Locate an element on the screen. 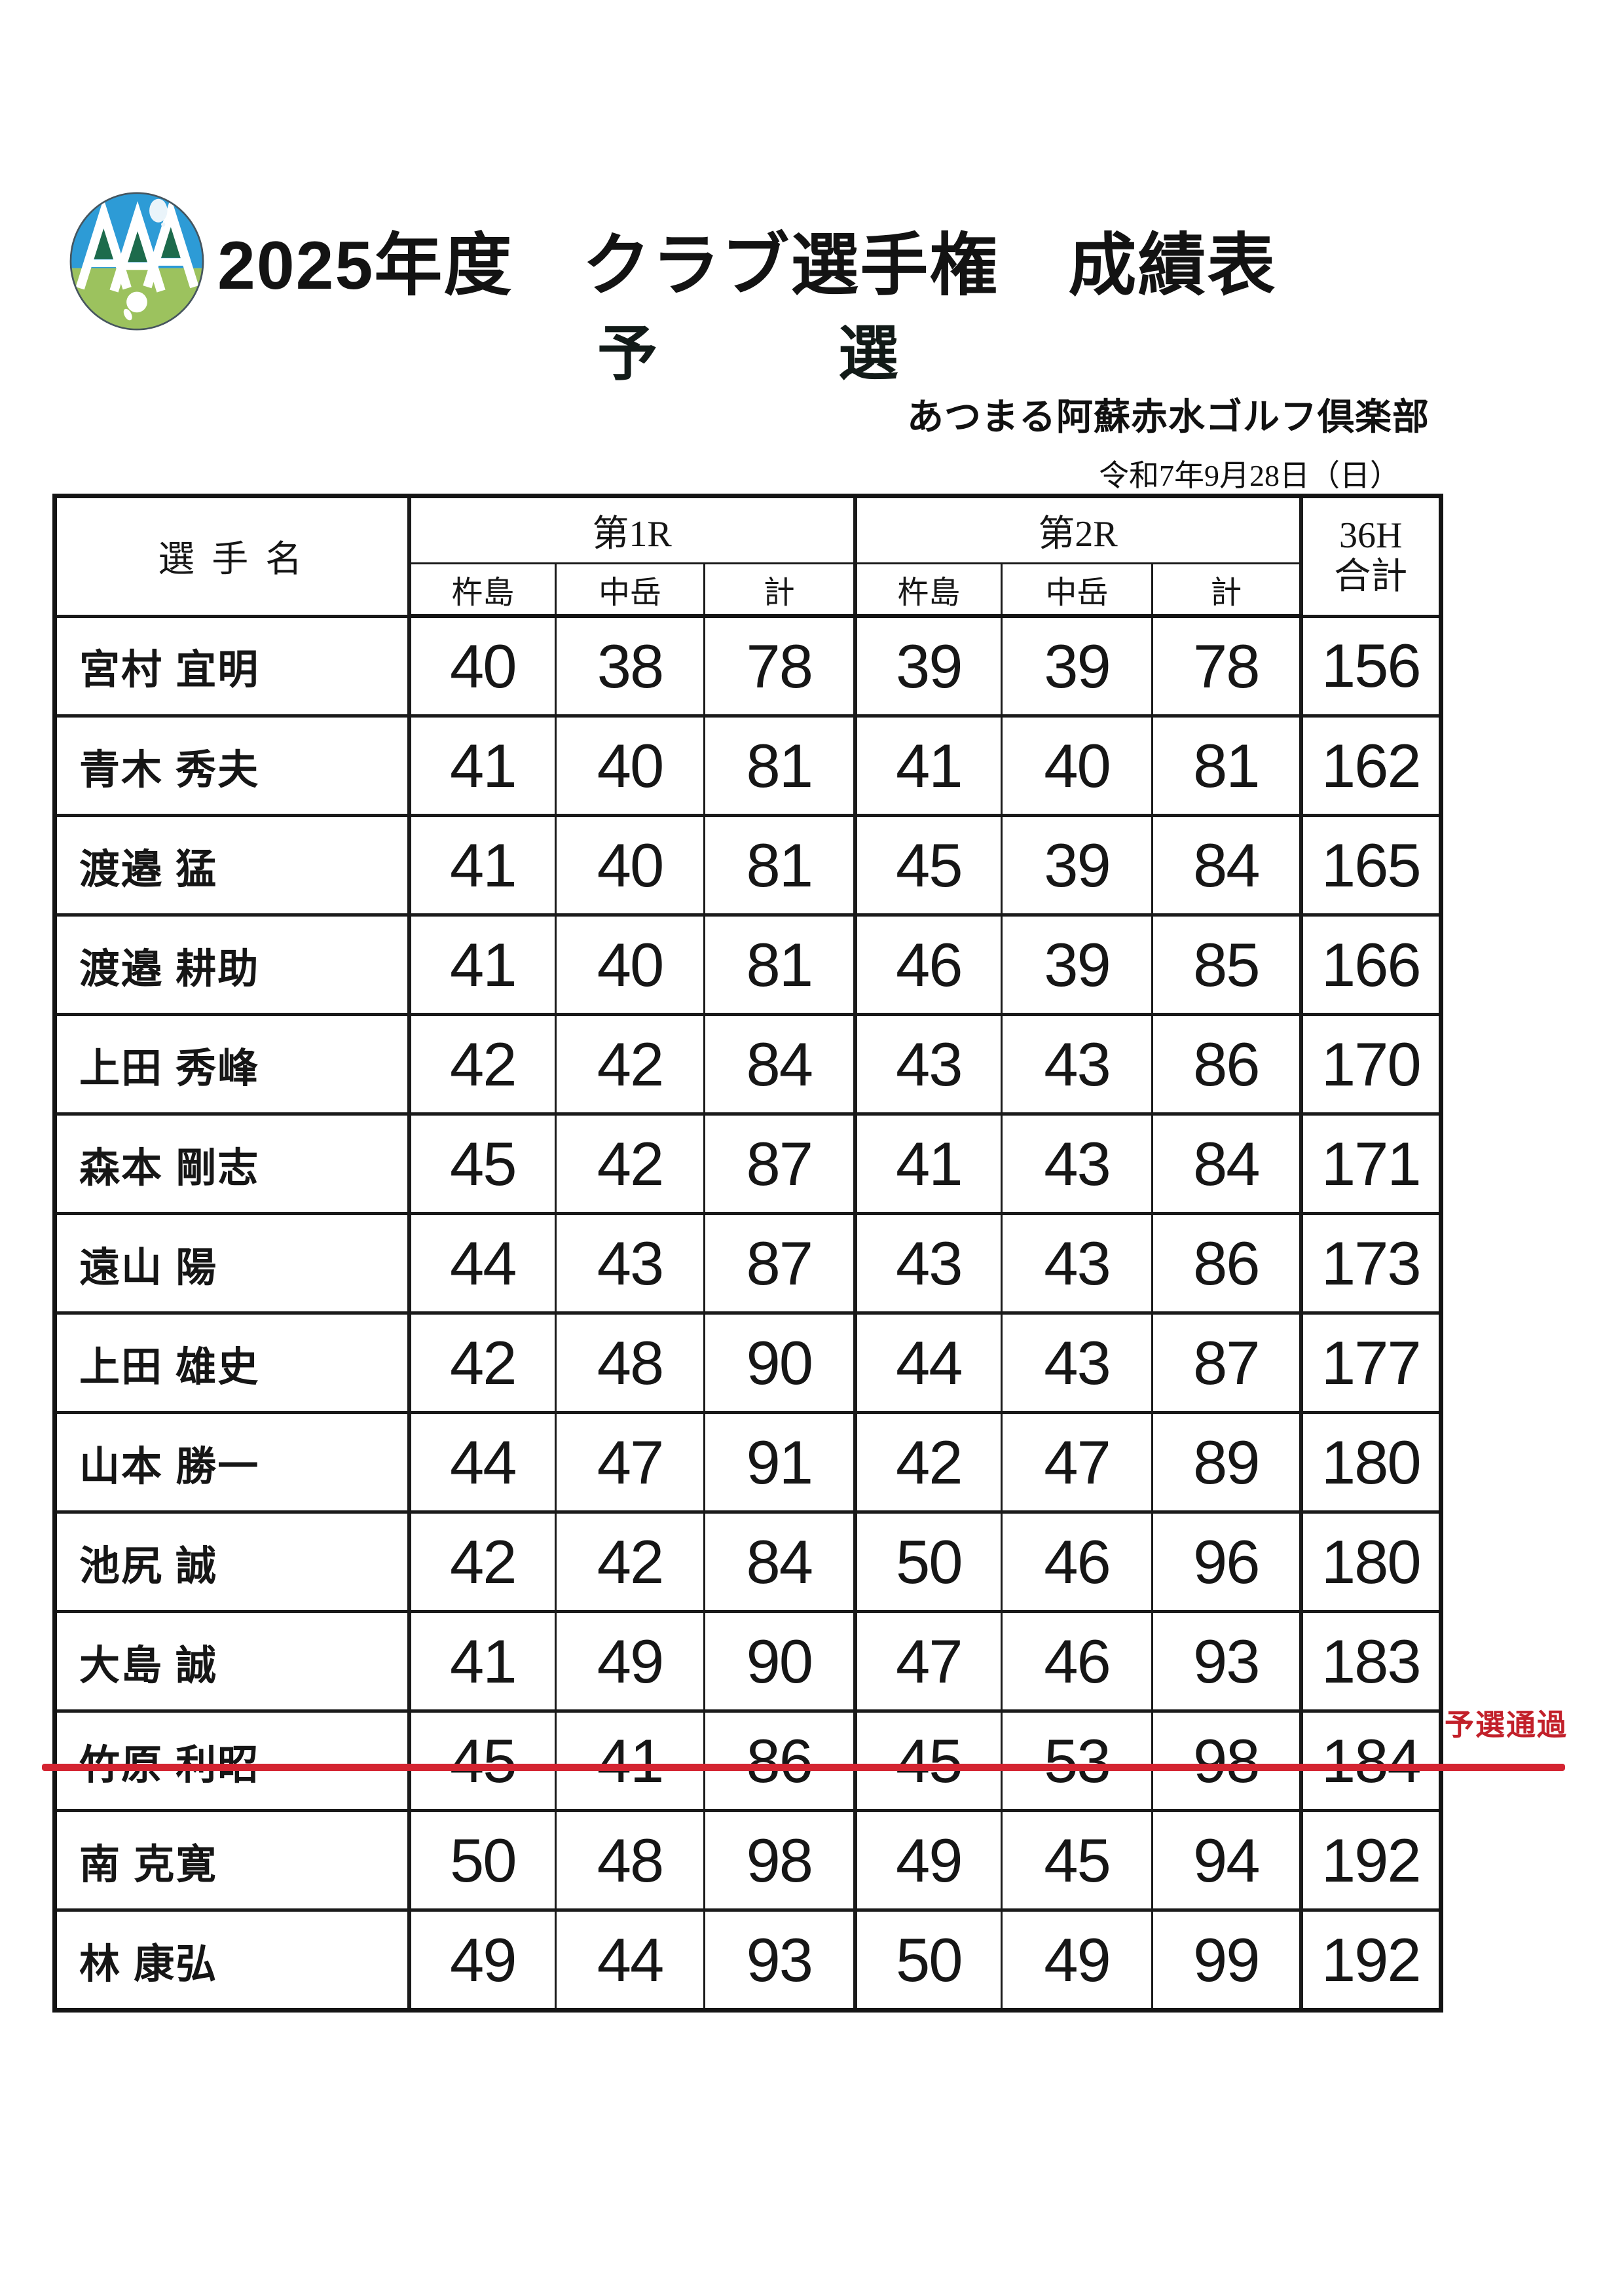 The height and width of the screenshot is (2296, 1624). event-date: 令和7年9月28日（日） is located at coordinates (1249, 475).